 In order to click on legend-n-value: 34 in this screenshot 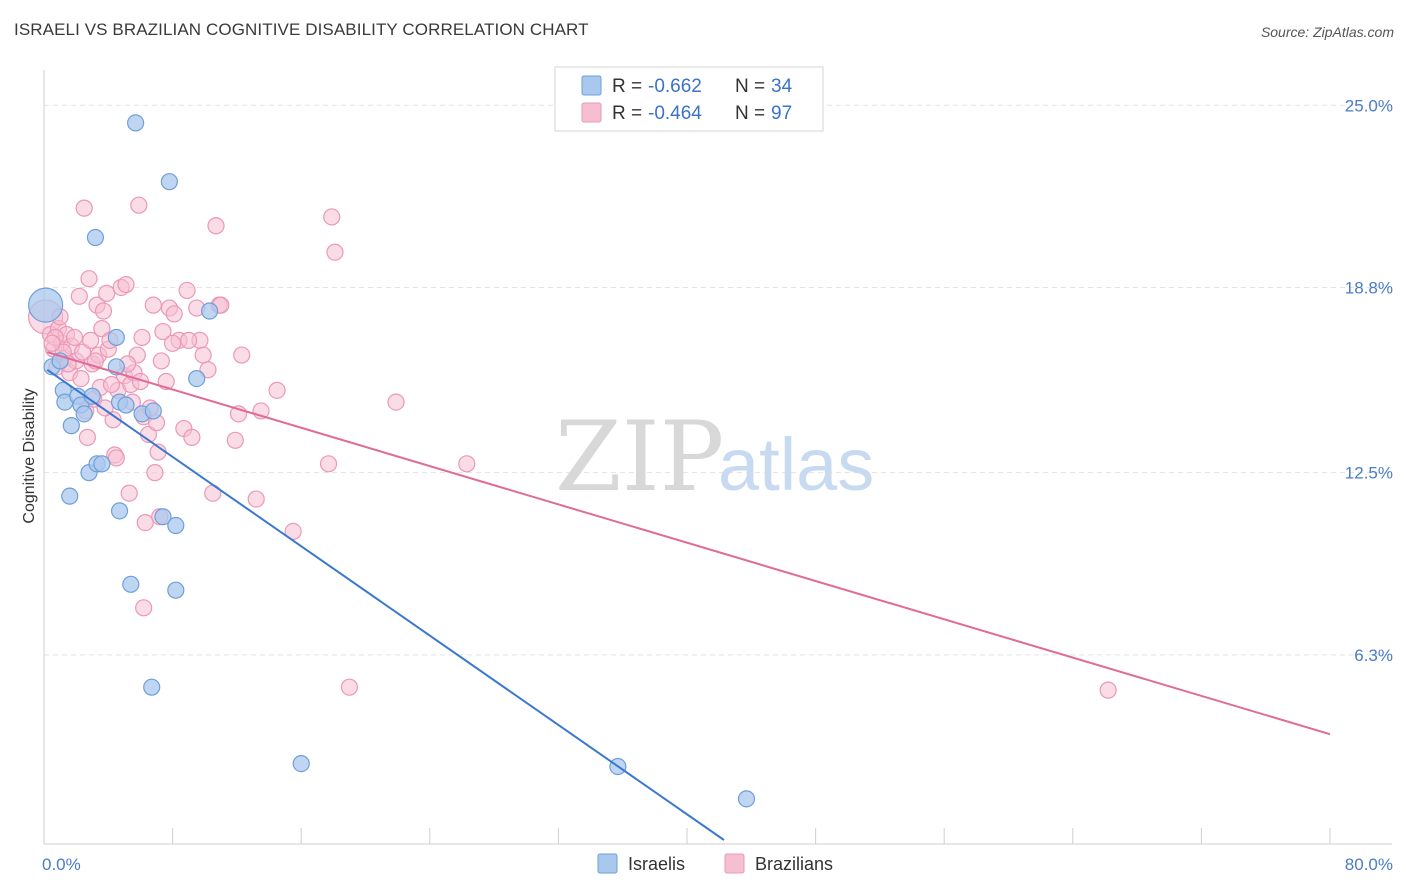, I will do `click(782, 86)`.